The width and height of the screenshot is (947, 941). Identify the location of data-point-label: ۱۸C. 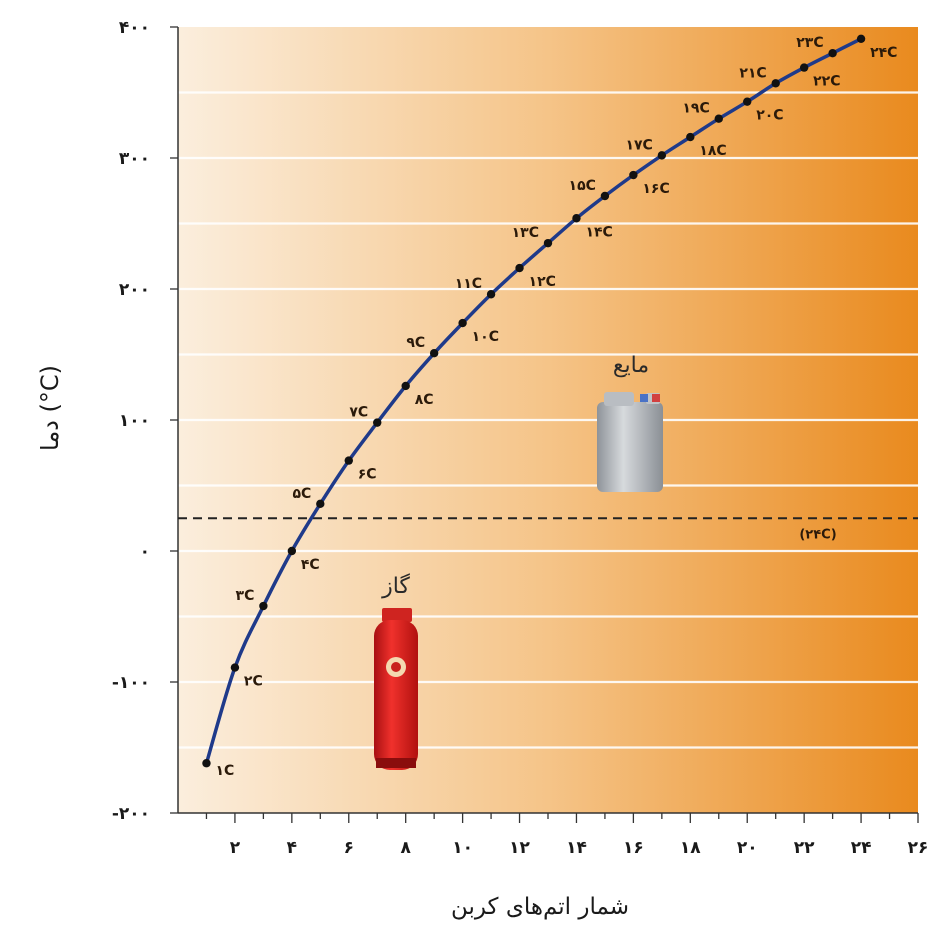
(712, 151).